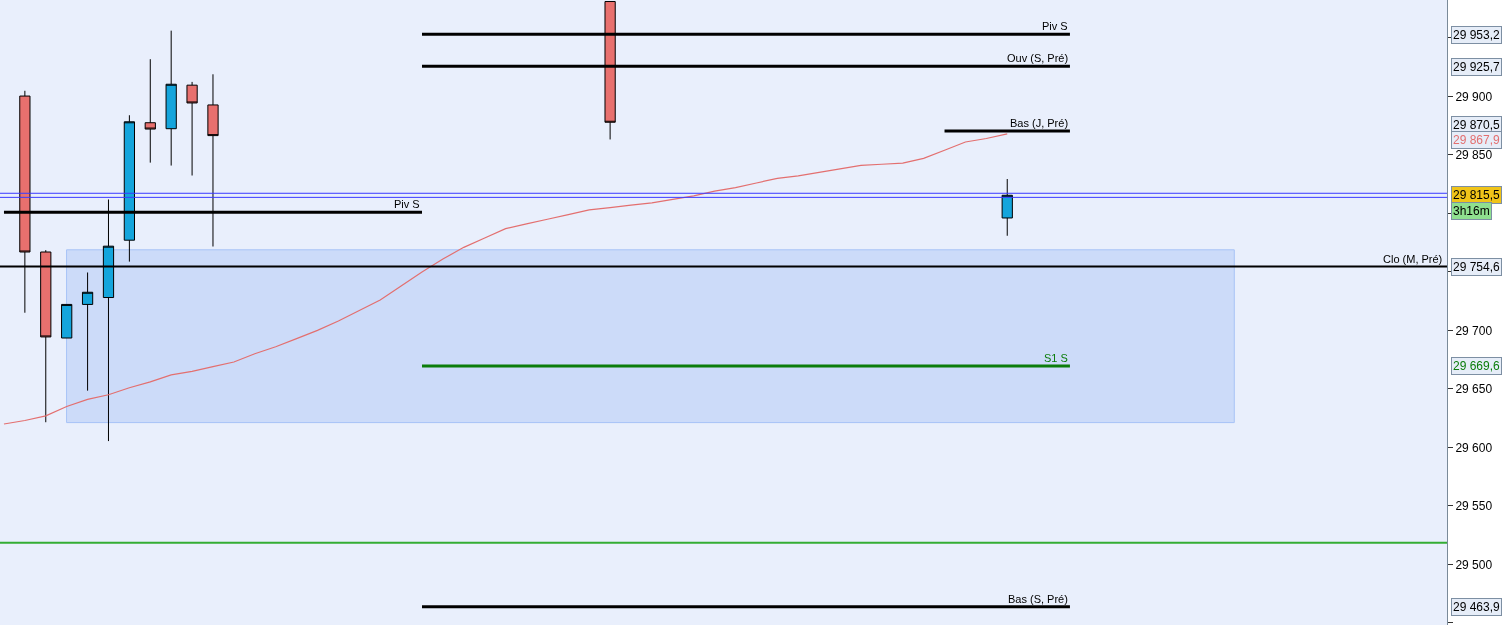 Image resolution: width=1506 pixels, height=633 pixels. Describe the element at coordinates (1477, 195) in the screenshot. I see `text: 29 815,5` at that location.